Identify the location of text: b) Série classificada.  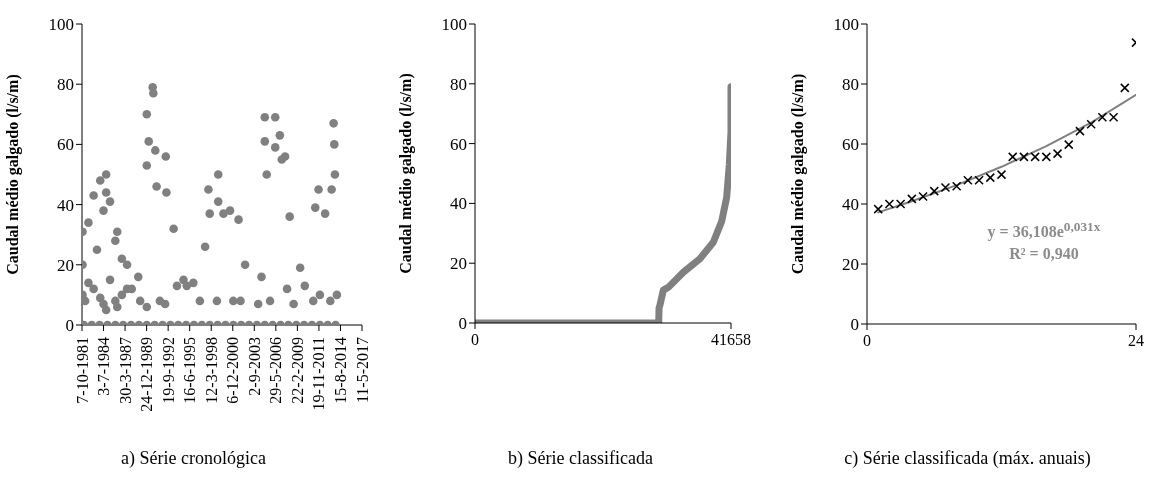
(580, 458).